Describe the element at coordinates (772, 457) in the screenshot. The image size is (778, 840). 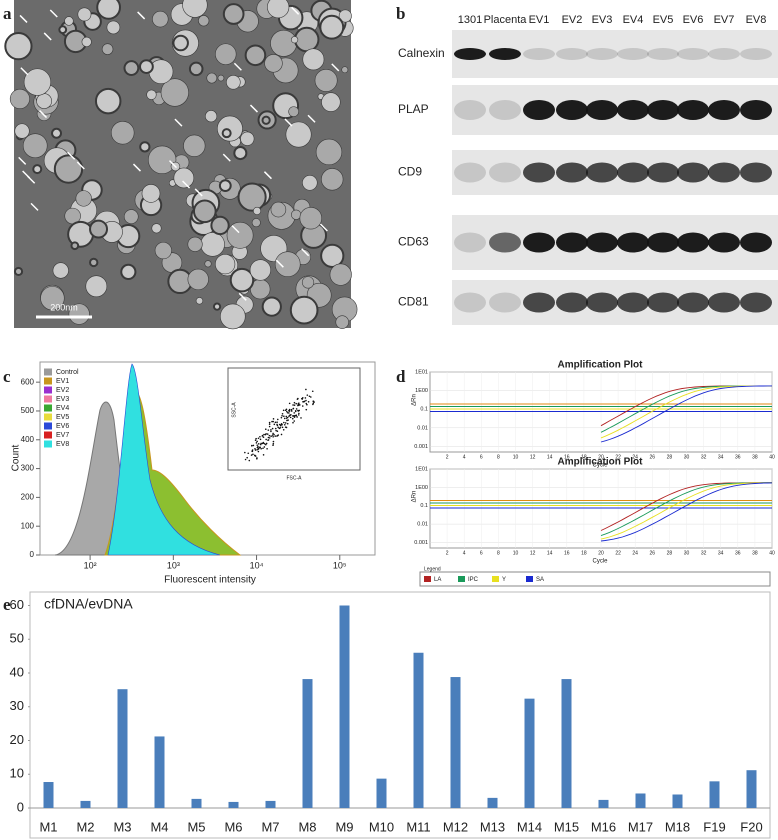
I see `x-tick-label: 40` at that location.